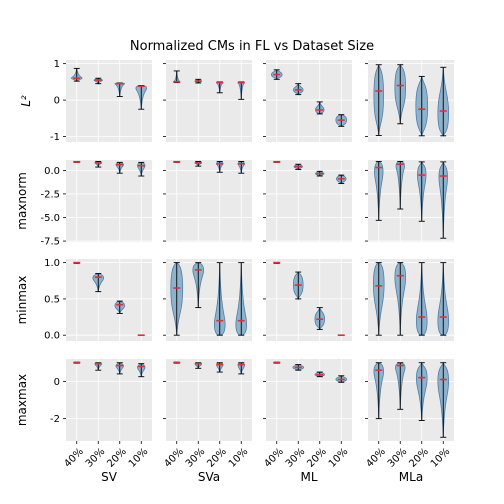  I want to click on panel-maxnorm-SV: 0.0 -2.5 -5.0 -7.5 maxnorm, so click(83, 204).